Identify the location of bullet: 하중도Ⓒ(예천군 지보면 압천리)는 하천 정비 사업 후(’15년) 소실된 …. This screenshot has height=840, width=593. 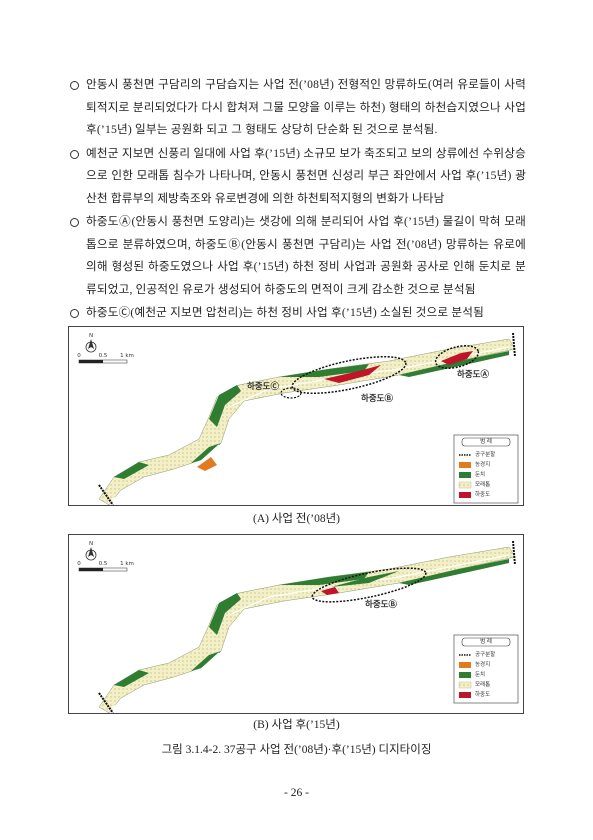
(297, 313).